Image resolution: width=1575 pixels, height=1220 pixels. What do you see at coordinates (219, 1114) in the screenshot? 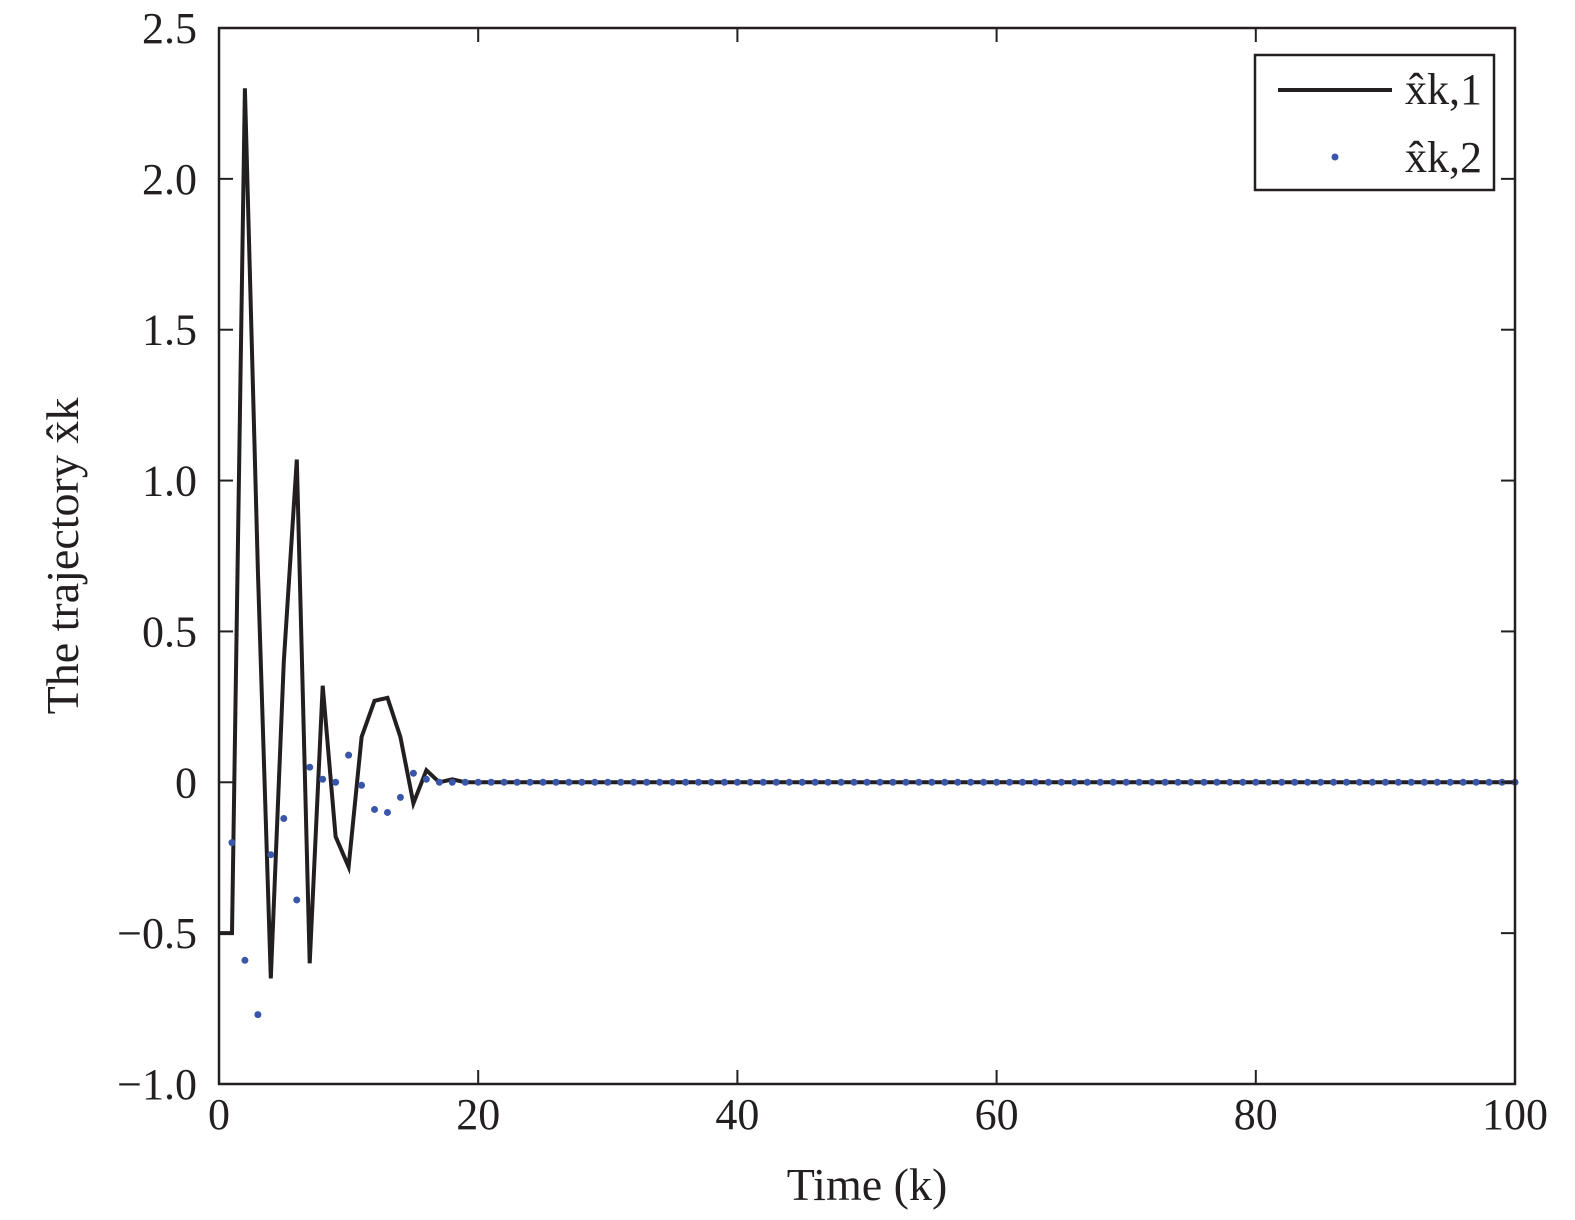
I see `x-tick-label: 0` at bounding box center [219, 1114].